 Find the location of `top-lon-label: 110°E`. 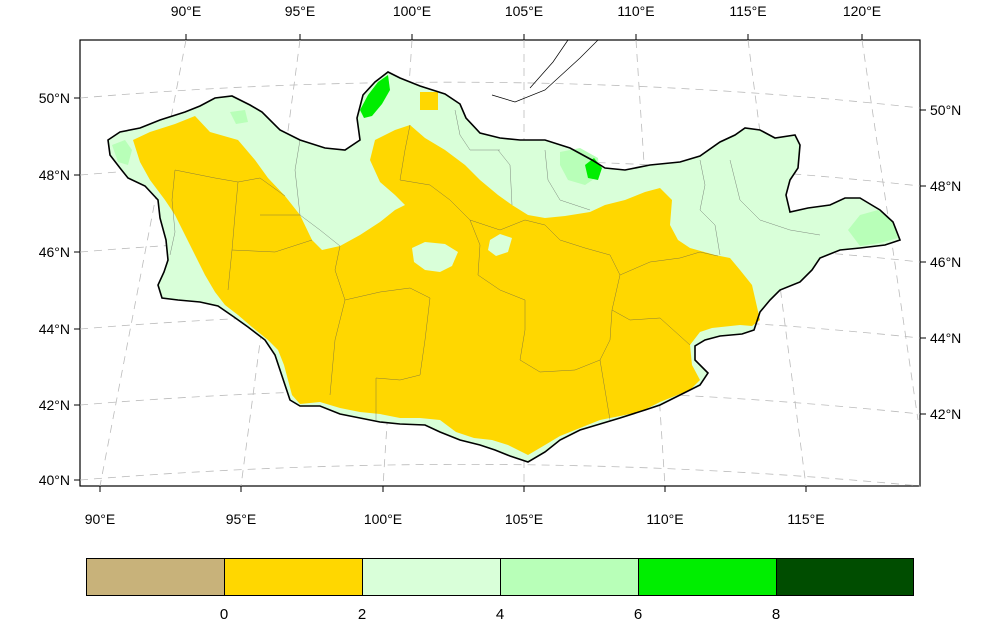

top-lon-label: 110°E is located at coordinates (635, 11).